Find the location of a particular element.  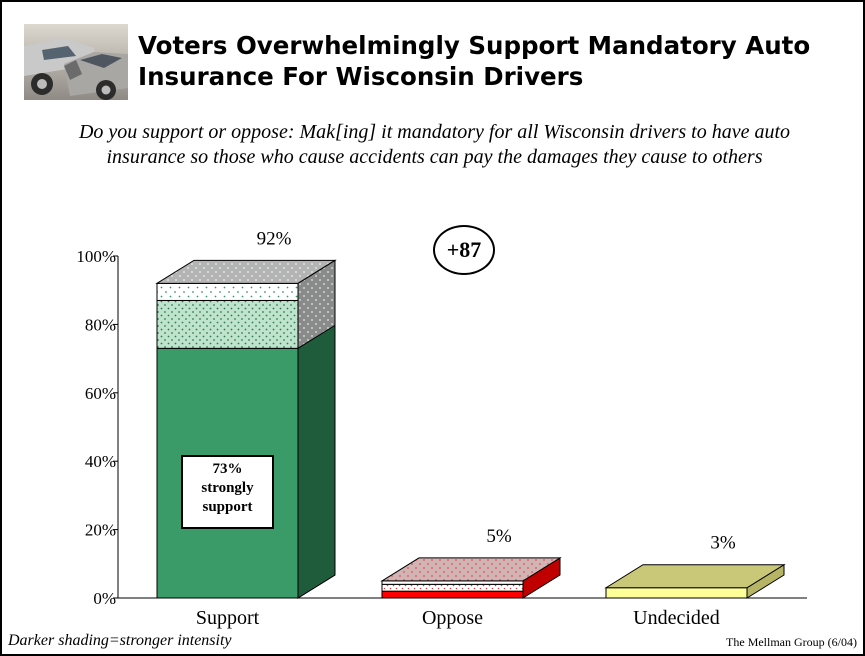

bar-segment-support-somewhat is located at coordinates (227, 324).